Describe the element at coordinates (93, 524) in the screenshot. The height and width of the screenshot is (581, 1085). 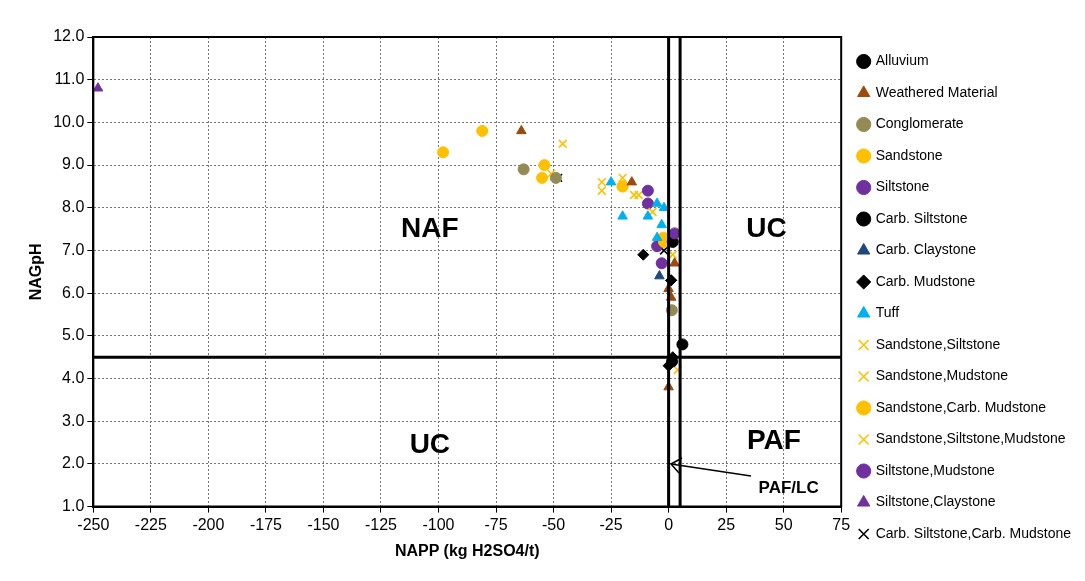
I see `x-tick-label: -250` at that location.